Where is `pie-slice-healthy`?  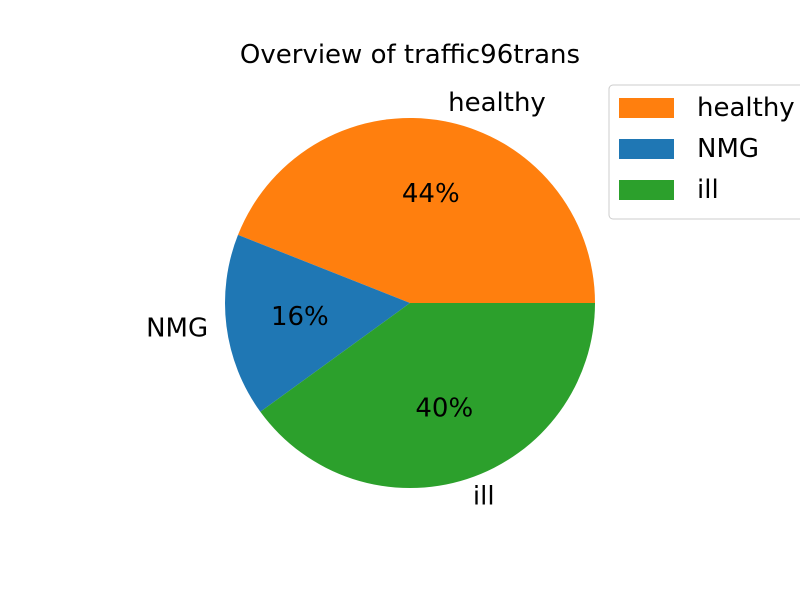 pie-slice-healthy is located at coordinates (416, 210).